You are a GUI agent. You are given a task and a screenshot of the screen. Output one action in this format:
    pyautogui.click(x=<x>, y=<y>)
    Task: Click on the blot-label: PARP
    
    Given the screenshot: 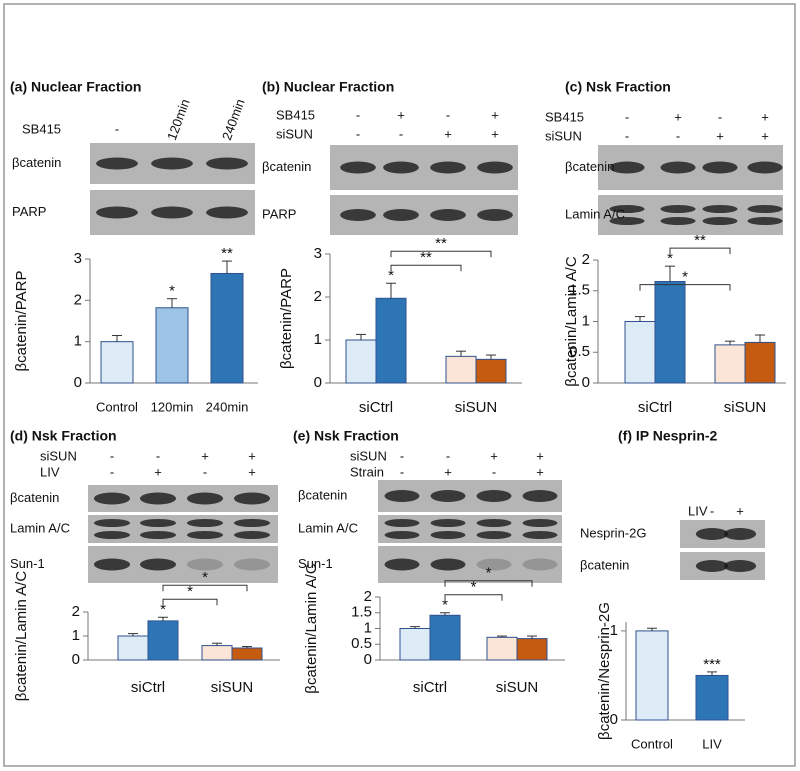 What is the action you would take?
    pyautogui.click(x=29, y=211)
    